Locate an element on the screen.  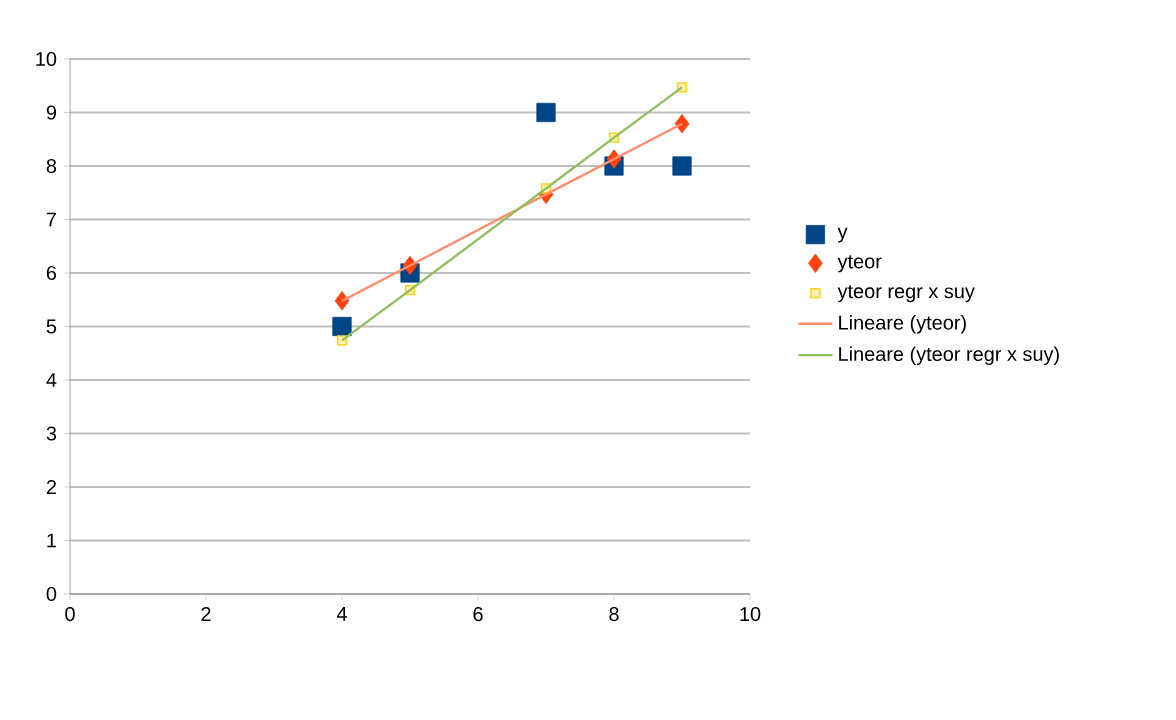
legend-label: yteor regr x suy is located at coordinates (906, 294).